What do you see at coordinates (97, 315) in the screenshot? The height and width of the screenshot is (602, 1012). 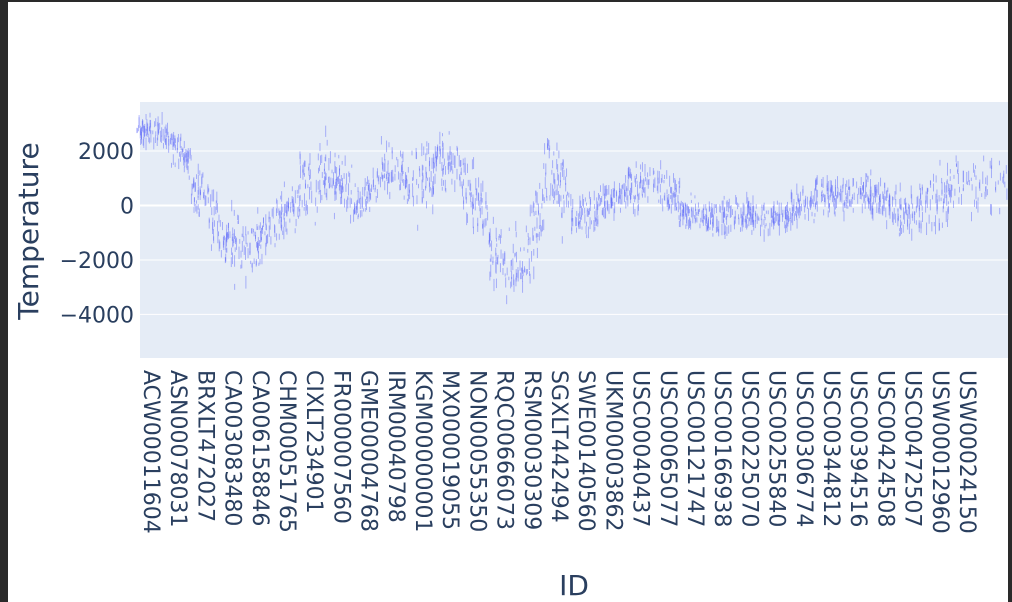 I see `y-tick-label: −4000` at bounding box center [97, 315].